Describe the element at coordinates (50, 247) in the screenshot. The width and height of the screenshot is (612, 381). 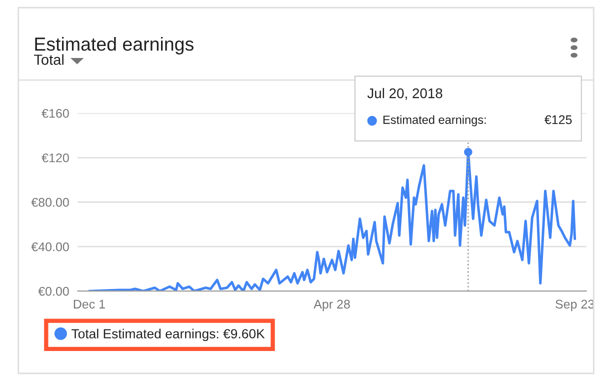
I see `y-tick-label: €40.00` at that location.